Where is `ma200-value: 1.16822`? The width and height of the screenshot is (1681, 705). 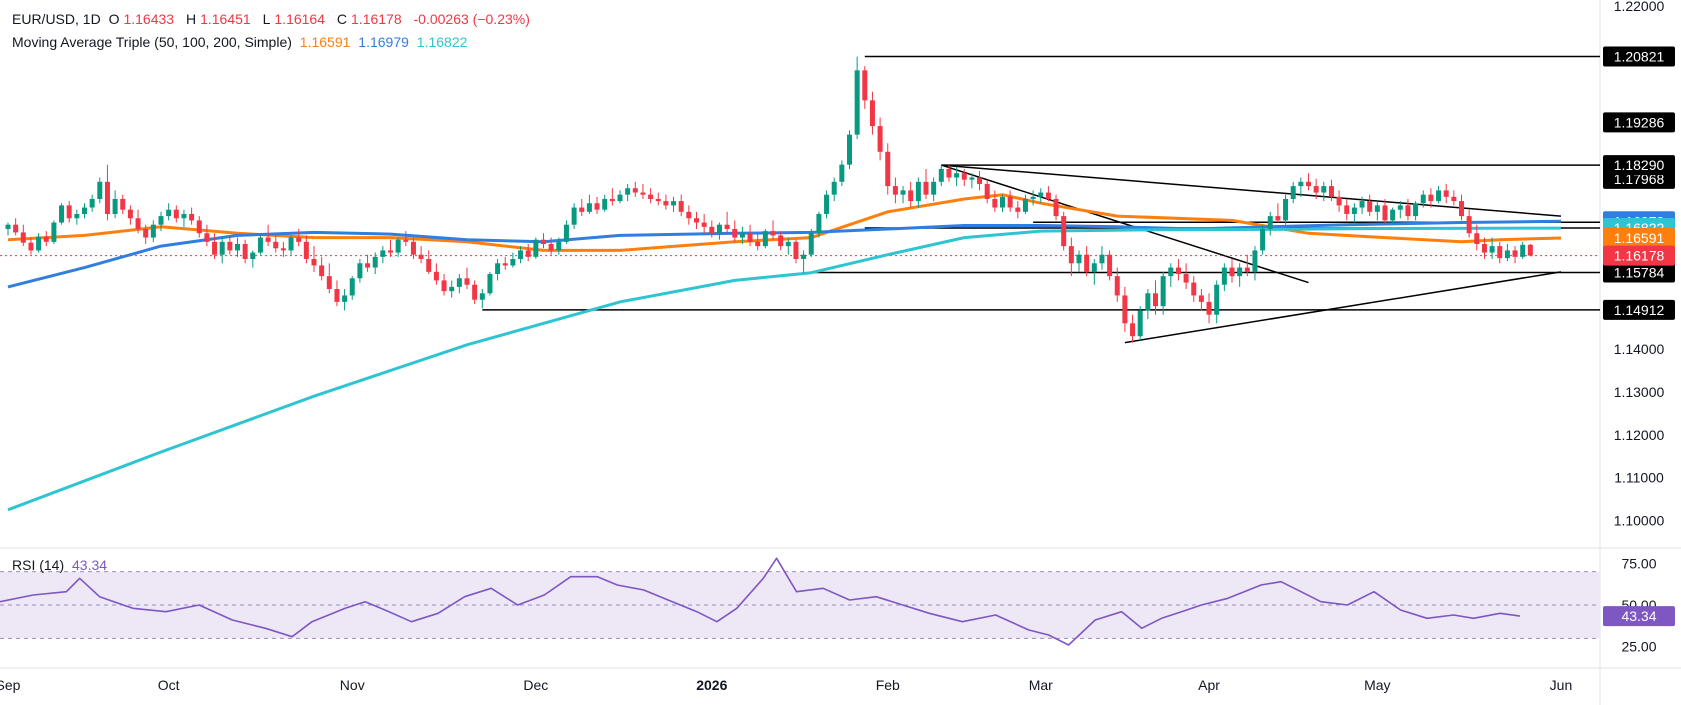
ma200-value: 1.16822 is located at coordinates (442, 42).